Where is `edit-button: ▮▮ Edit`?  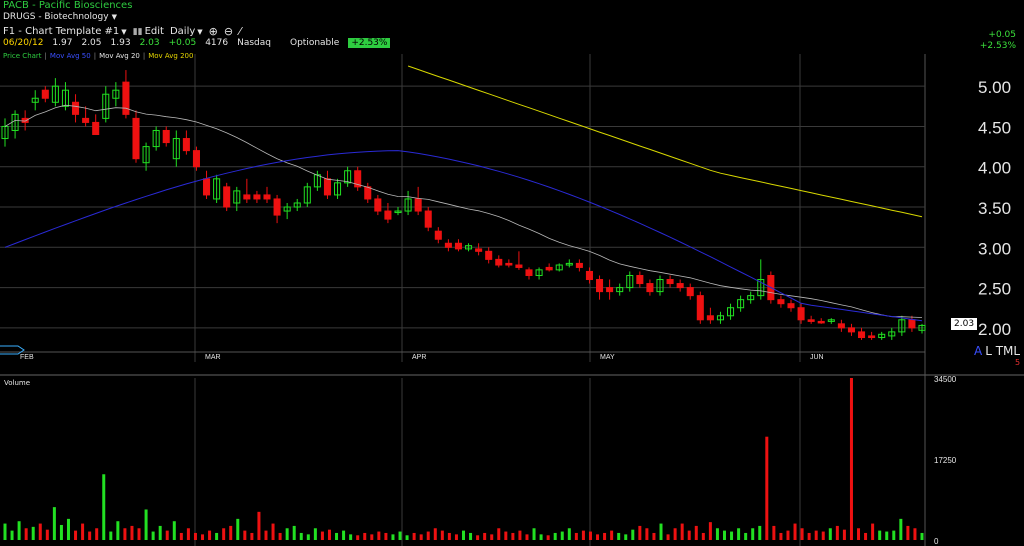
edit-button: ▮▮ Edit is located at coordinates (148, 31).